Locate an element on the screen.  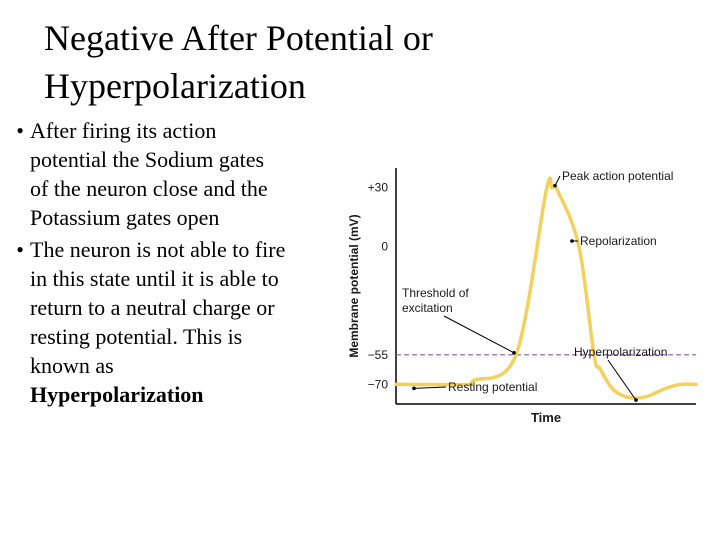
annotation-label: Threshold of is located at coordinates (435, 293).